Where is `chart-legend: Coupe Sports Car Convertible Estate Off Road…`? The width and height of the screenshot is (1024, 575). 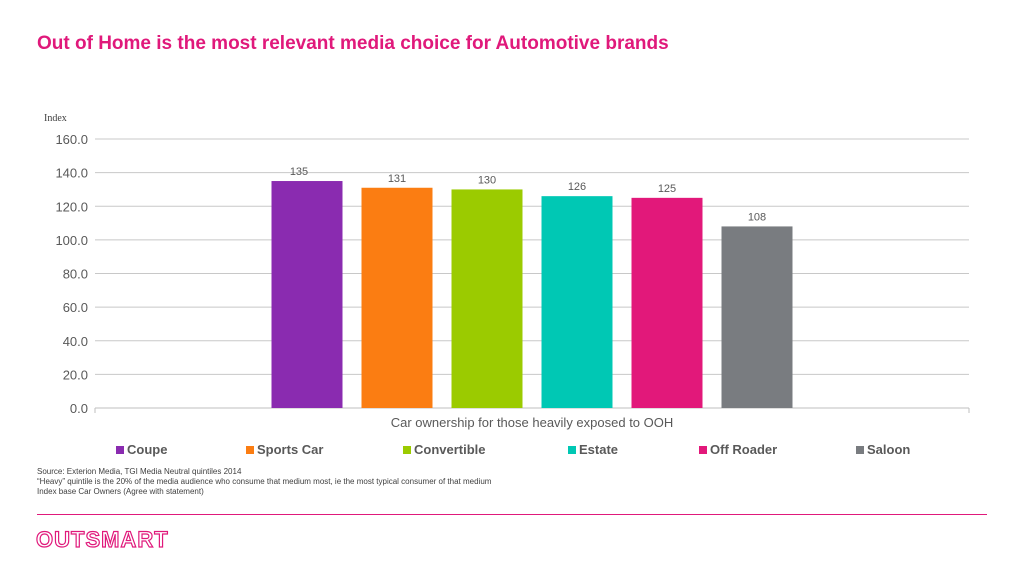 chart-legend: Coupe Sports Car Convertible Estate Off Road… is located at coordinates (512, 452).